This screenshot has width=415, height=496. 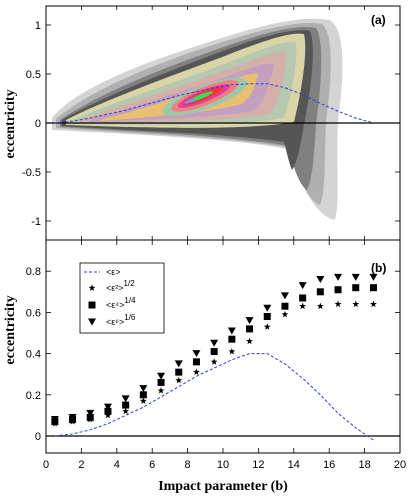 What do you see at coordinates (364, 465) in the screenshot?
I see `x-tick-label: 18` at bounding box center [364, 465].